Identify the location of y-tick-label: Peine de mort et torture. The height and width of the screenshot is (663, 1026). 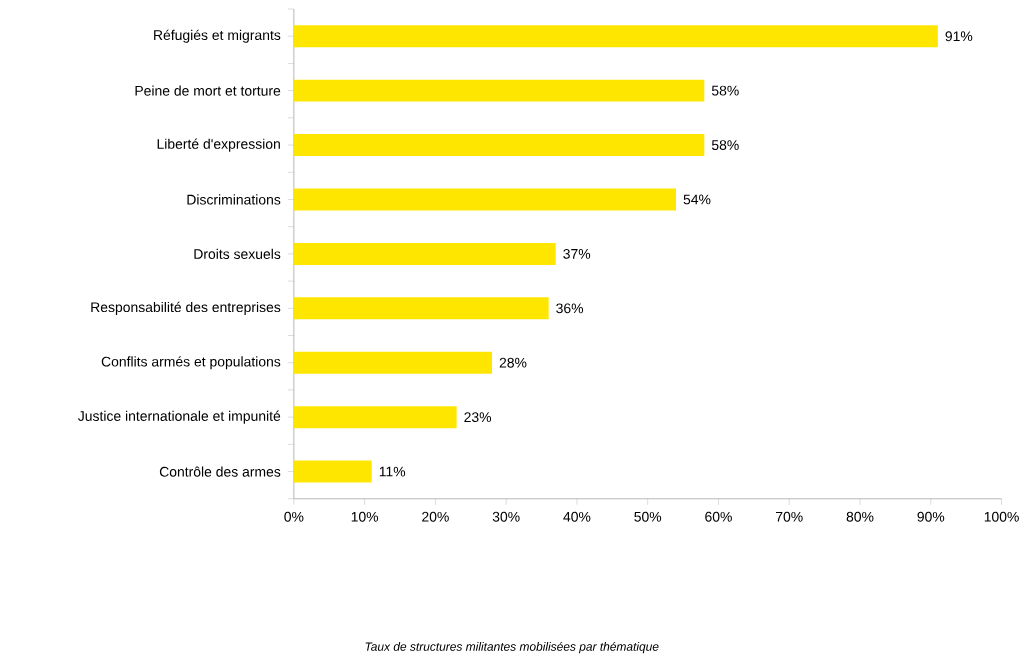
(208, 90).